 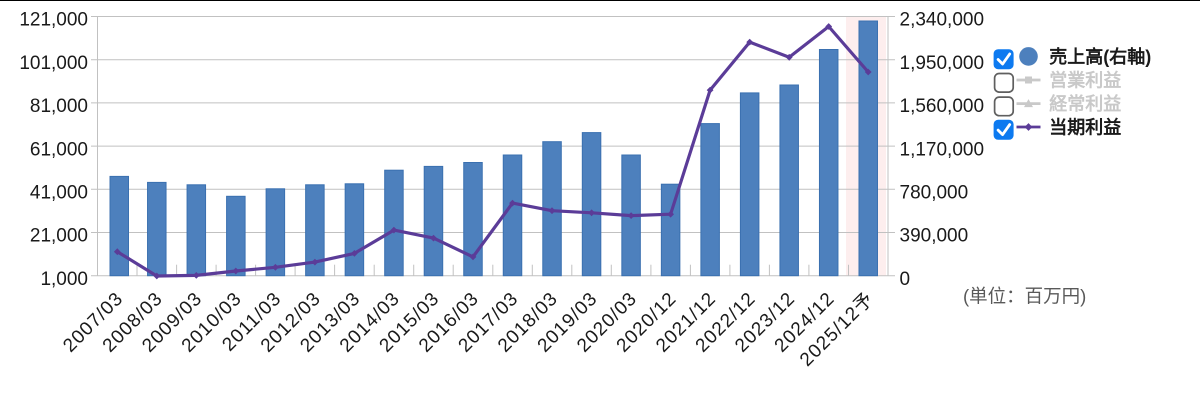 What do you see at coordinates (59, 149) in the screenshot?
I see `svg-text: 61,000` at bounding box center [59, 149].